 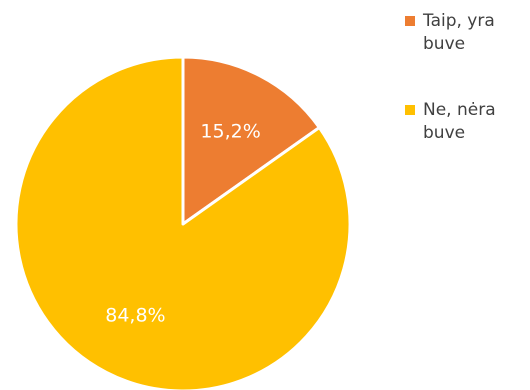 I want to click on legend-label-ne: Ne, nėra buve, so click(x=459, y=121).